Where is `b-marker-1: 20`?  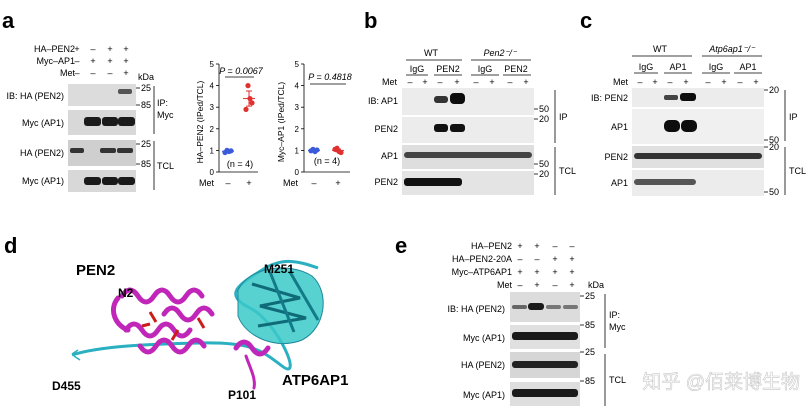 b-marker-1: 20 is located at coordinates (544, 119).